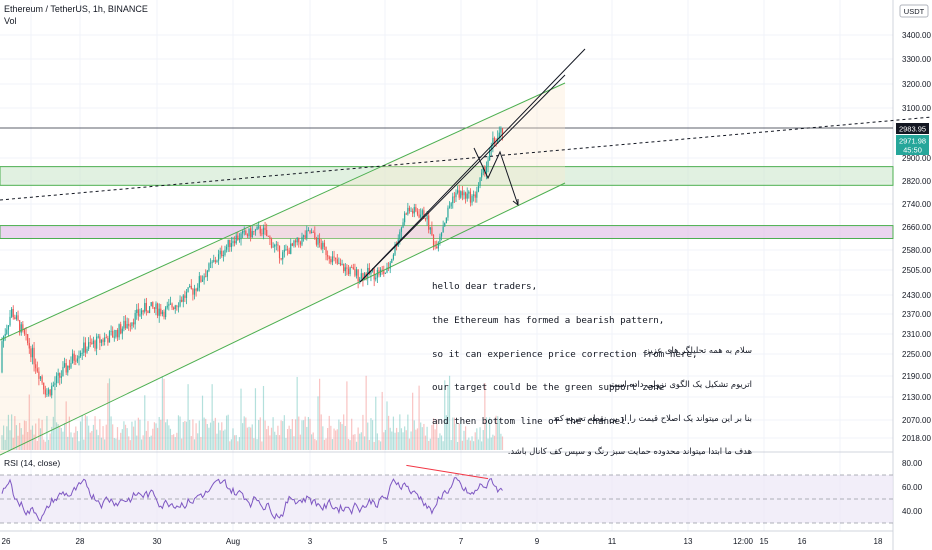 This screenshot has height=550, width=932. Describe the element at coordinates (80, 541) in the screenshot. I see `time-axis-label: 28` at that location.